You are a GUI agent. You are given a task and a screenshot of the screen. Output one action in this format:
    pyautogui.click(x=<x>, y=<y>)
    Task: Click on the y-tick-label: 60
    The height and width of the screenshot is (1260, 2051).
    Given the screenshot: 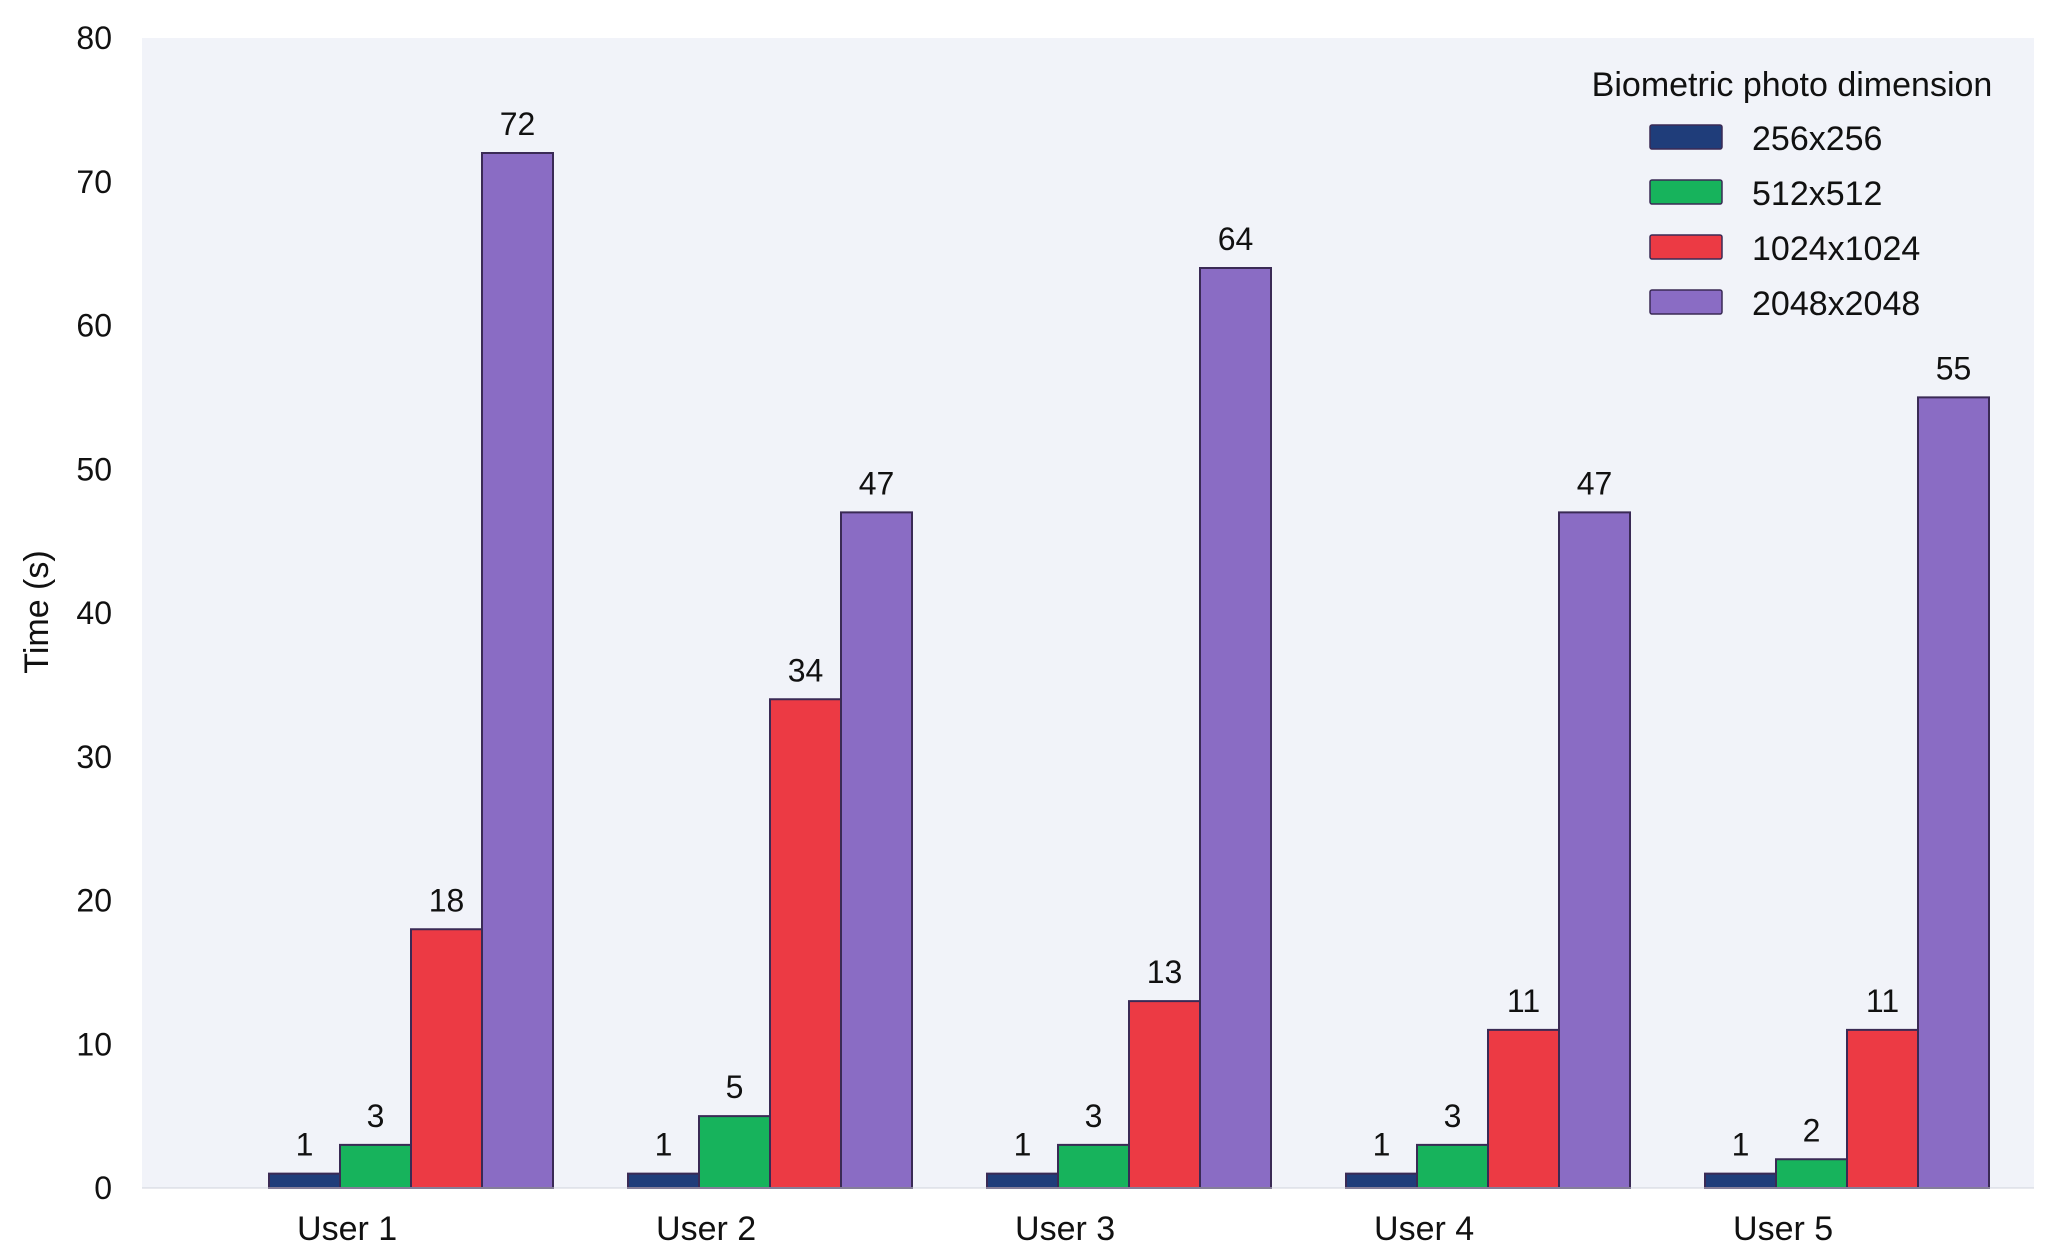 What is the action you would take?
    pyautogui.click(x=94, y=326)
    